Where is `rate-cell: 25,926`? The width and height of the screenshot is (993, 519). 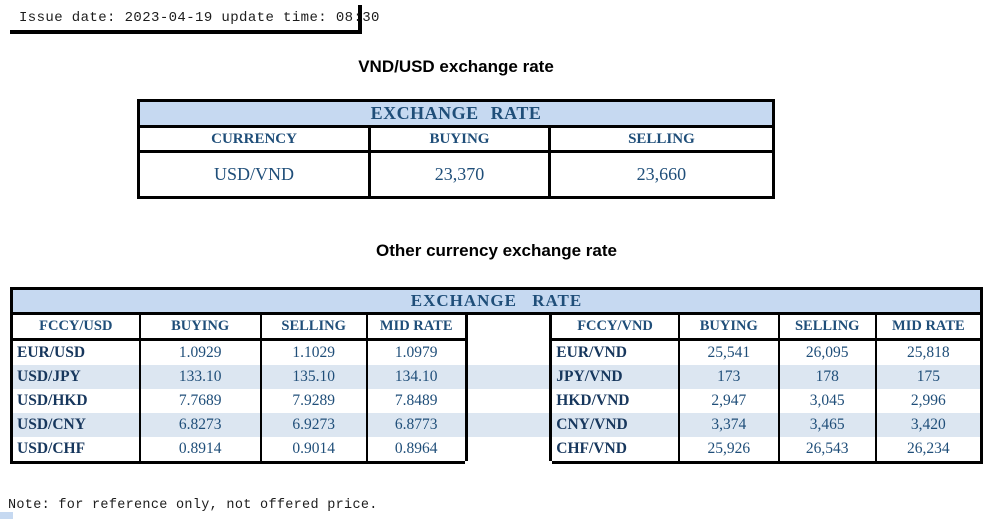 rate-cell: 25,926 is located at coordinates (728, 450).